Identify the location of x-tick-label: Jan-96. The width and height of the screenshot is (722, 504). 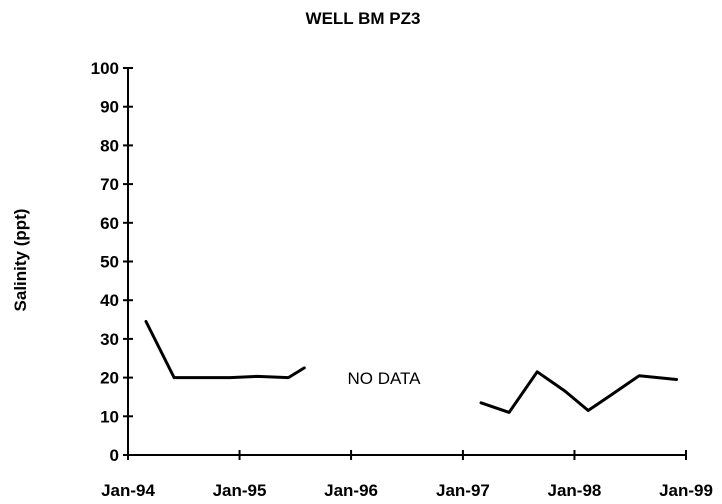
(351, 490).